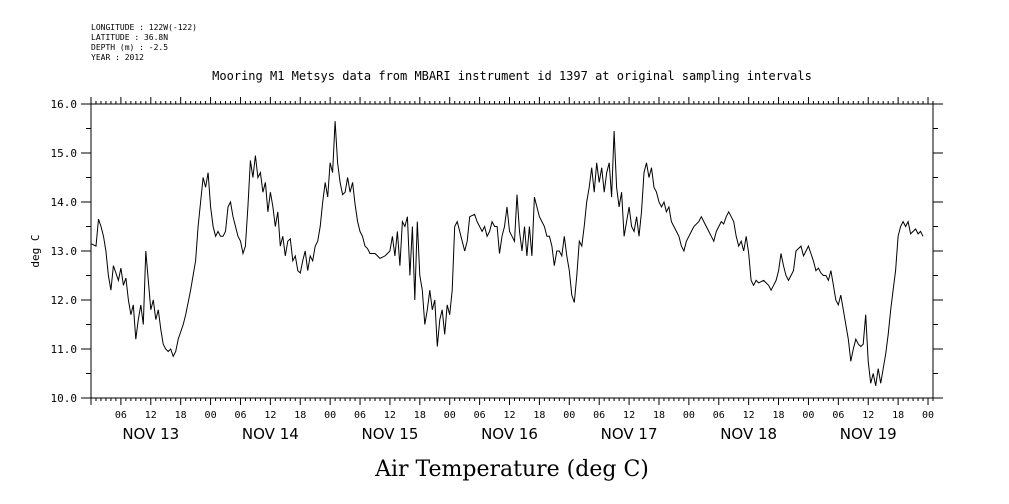 This screenshot has height=504, width=1009. I want to click on x-axis-title: Air Temperature (deg C), so click(511, 469).